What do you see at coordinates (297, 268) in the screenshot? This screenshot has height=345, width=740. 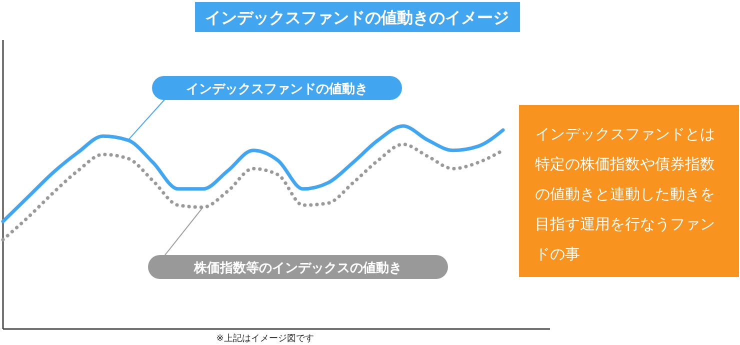 I see `text: 株価指数等のインデックスの値動き` at bounding box center [297, 268].